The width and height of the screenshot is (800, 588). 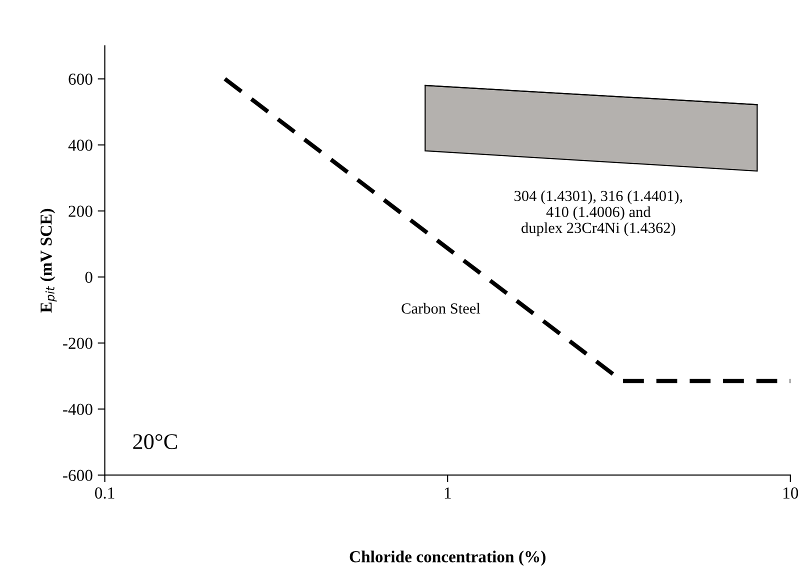 What do you see at coordinates (791, 493) in the screenshot?
I see `x-tick-label: 10` at bounding box center [791, 493].